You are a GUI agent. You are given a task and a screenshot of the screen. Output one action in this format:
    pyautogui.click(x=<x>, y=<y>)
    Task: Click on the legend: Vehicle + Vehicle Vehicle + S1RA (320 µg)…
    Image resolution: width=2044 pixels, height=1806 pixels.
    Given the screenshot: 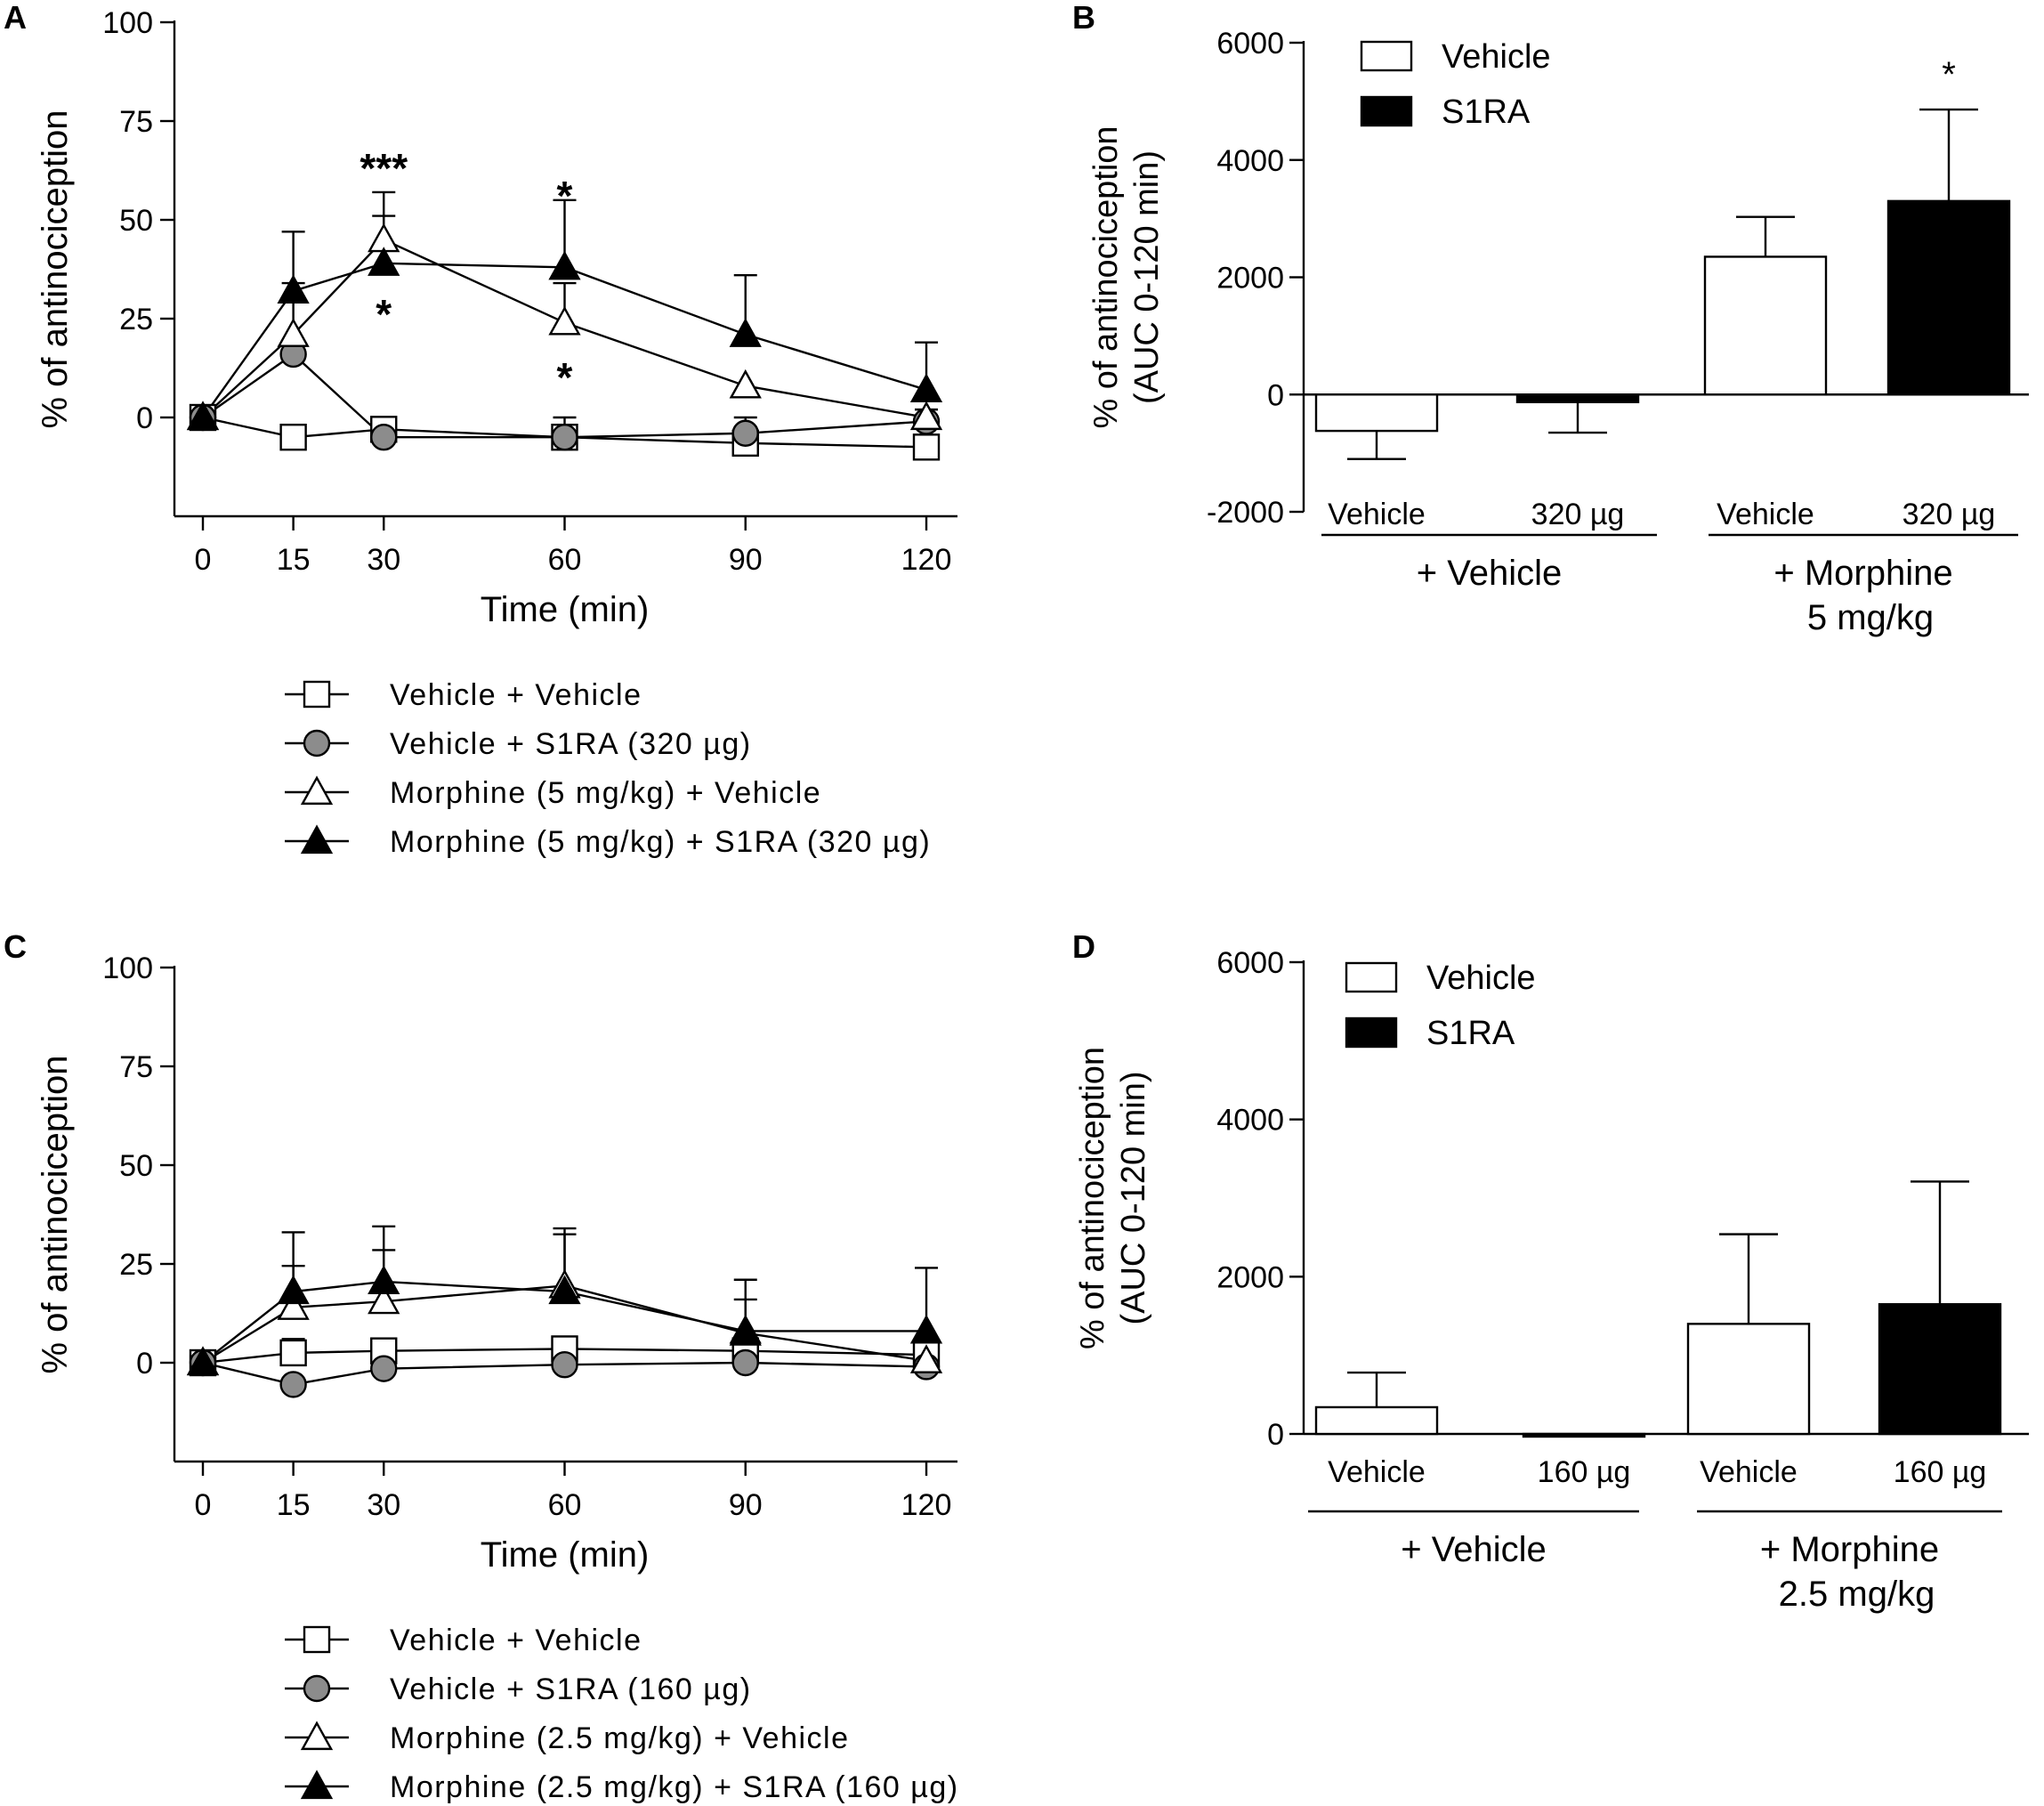 What is the action you would take?
    pyautogui.click(x=607, y=768)
    